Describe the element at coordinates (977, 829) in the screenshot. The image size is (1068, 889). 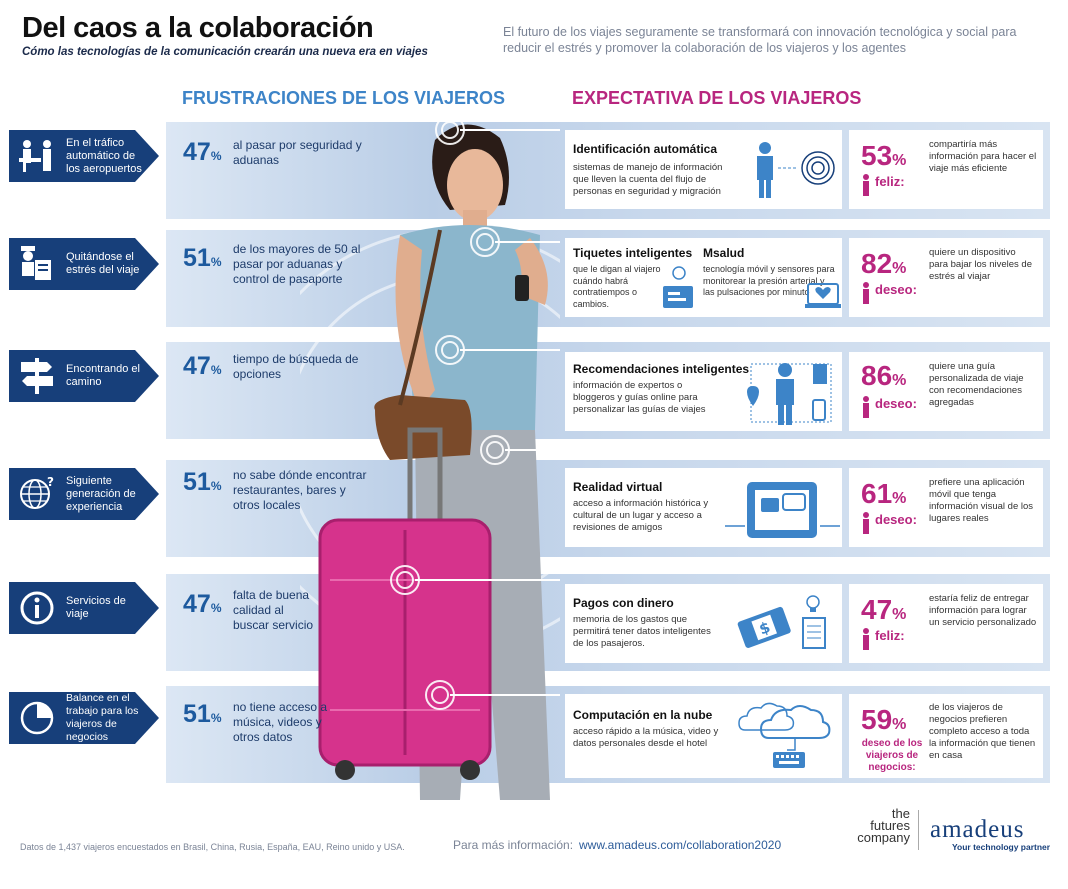
I see `brand-logo: amadeus` at that location.